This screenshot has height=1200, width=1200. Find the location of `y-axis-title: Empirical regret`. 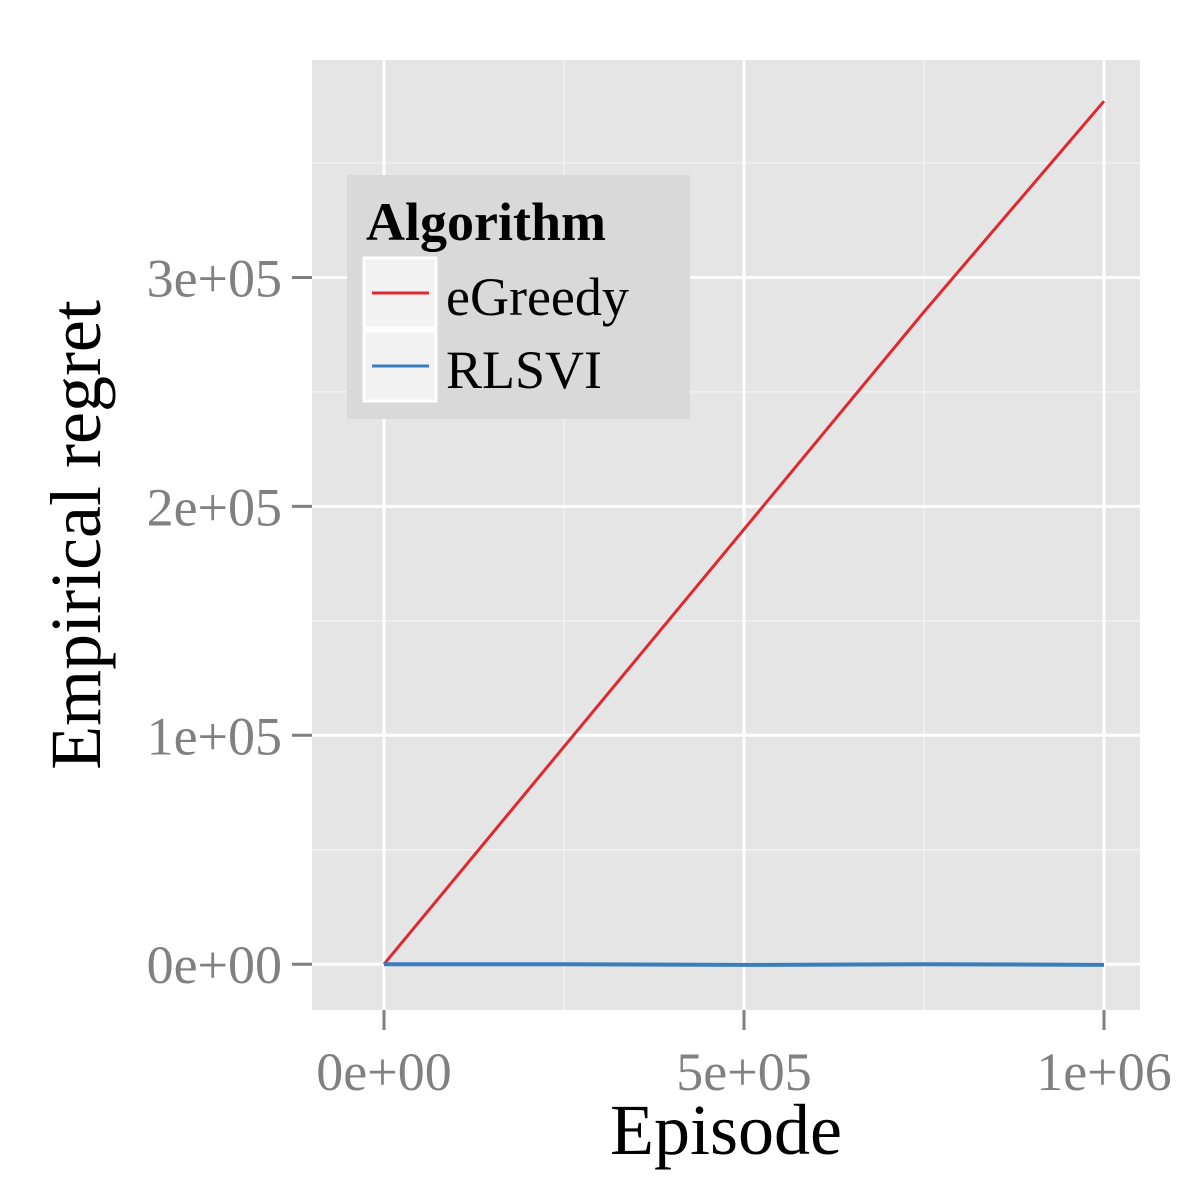

y-axis-title: Empirical regret is located at coordinates (76, 535).